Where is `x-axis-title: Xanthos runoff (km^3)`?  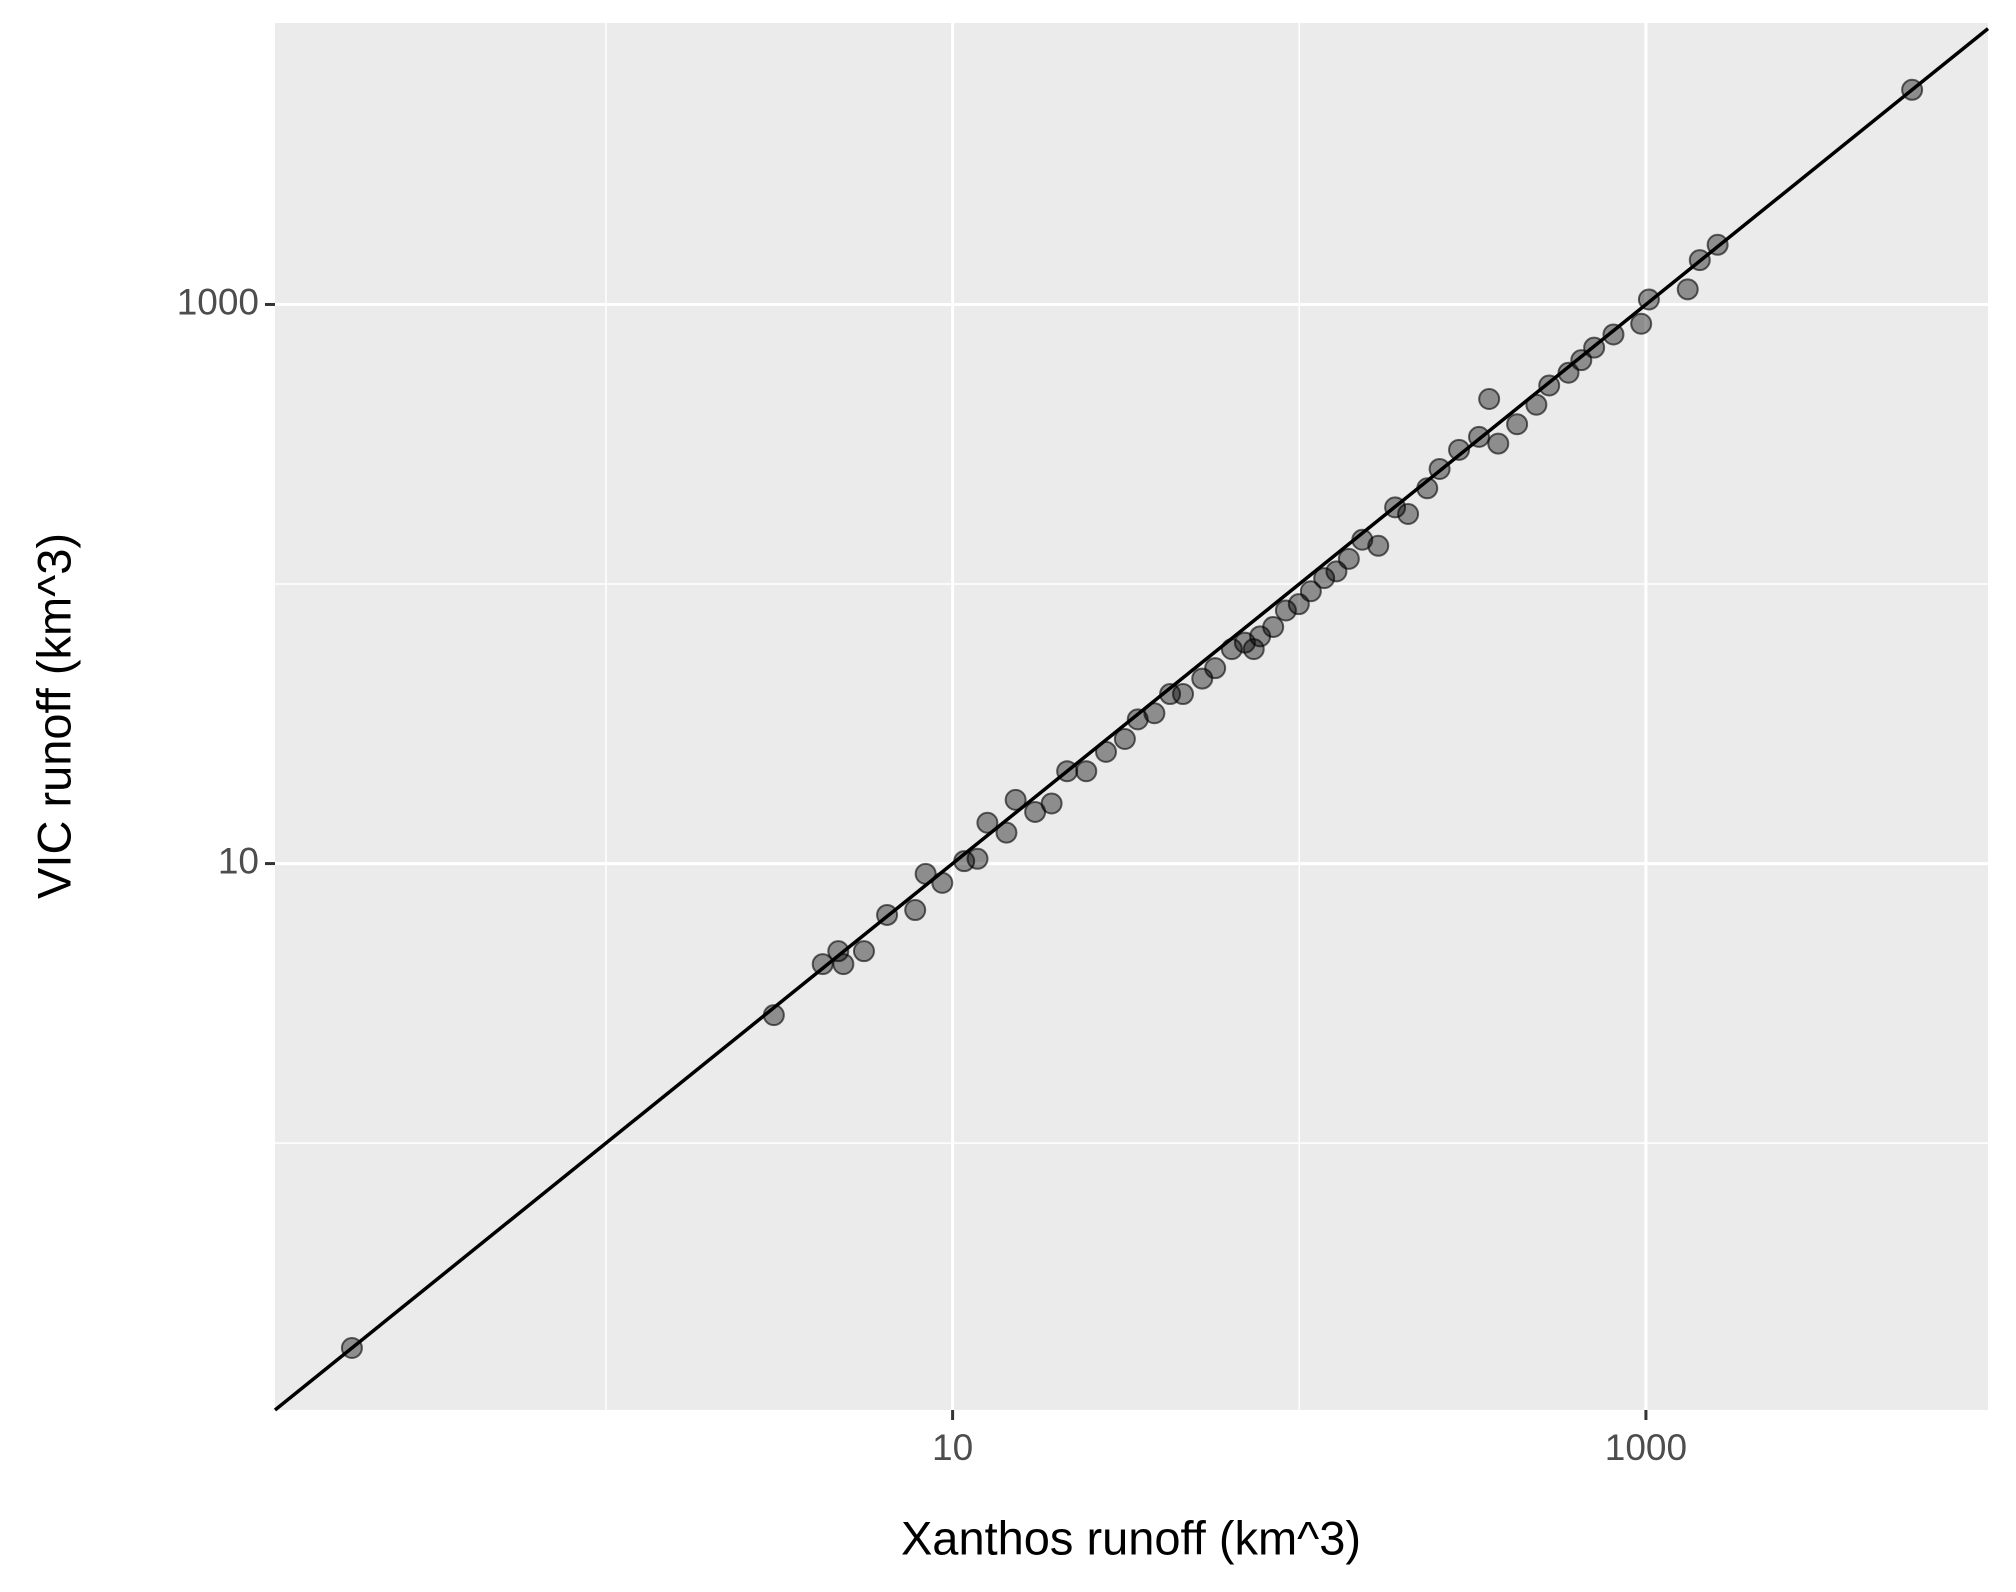
x-axis-title: Xanthos runoff (km^3) is located at coordinates (1131, 1537).